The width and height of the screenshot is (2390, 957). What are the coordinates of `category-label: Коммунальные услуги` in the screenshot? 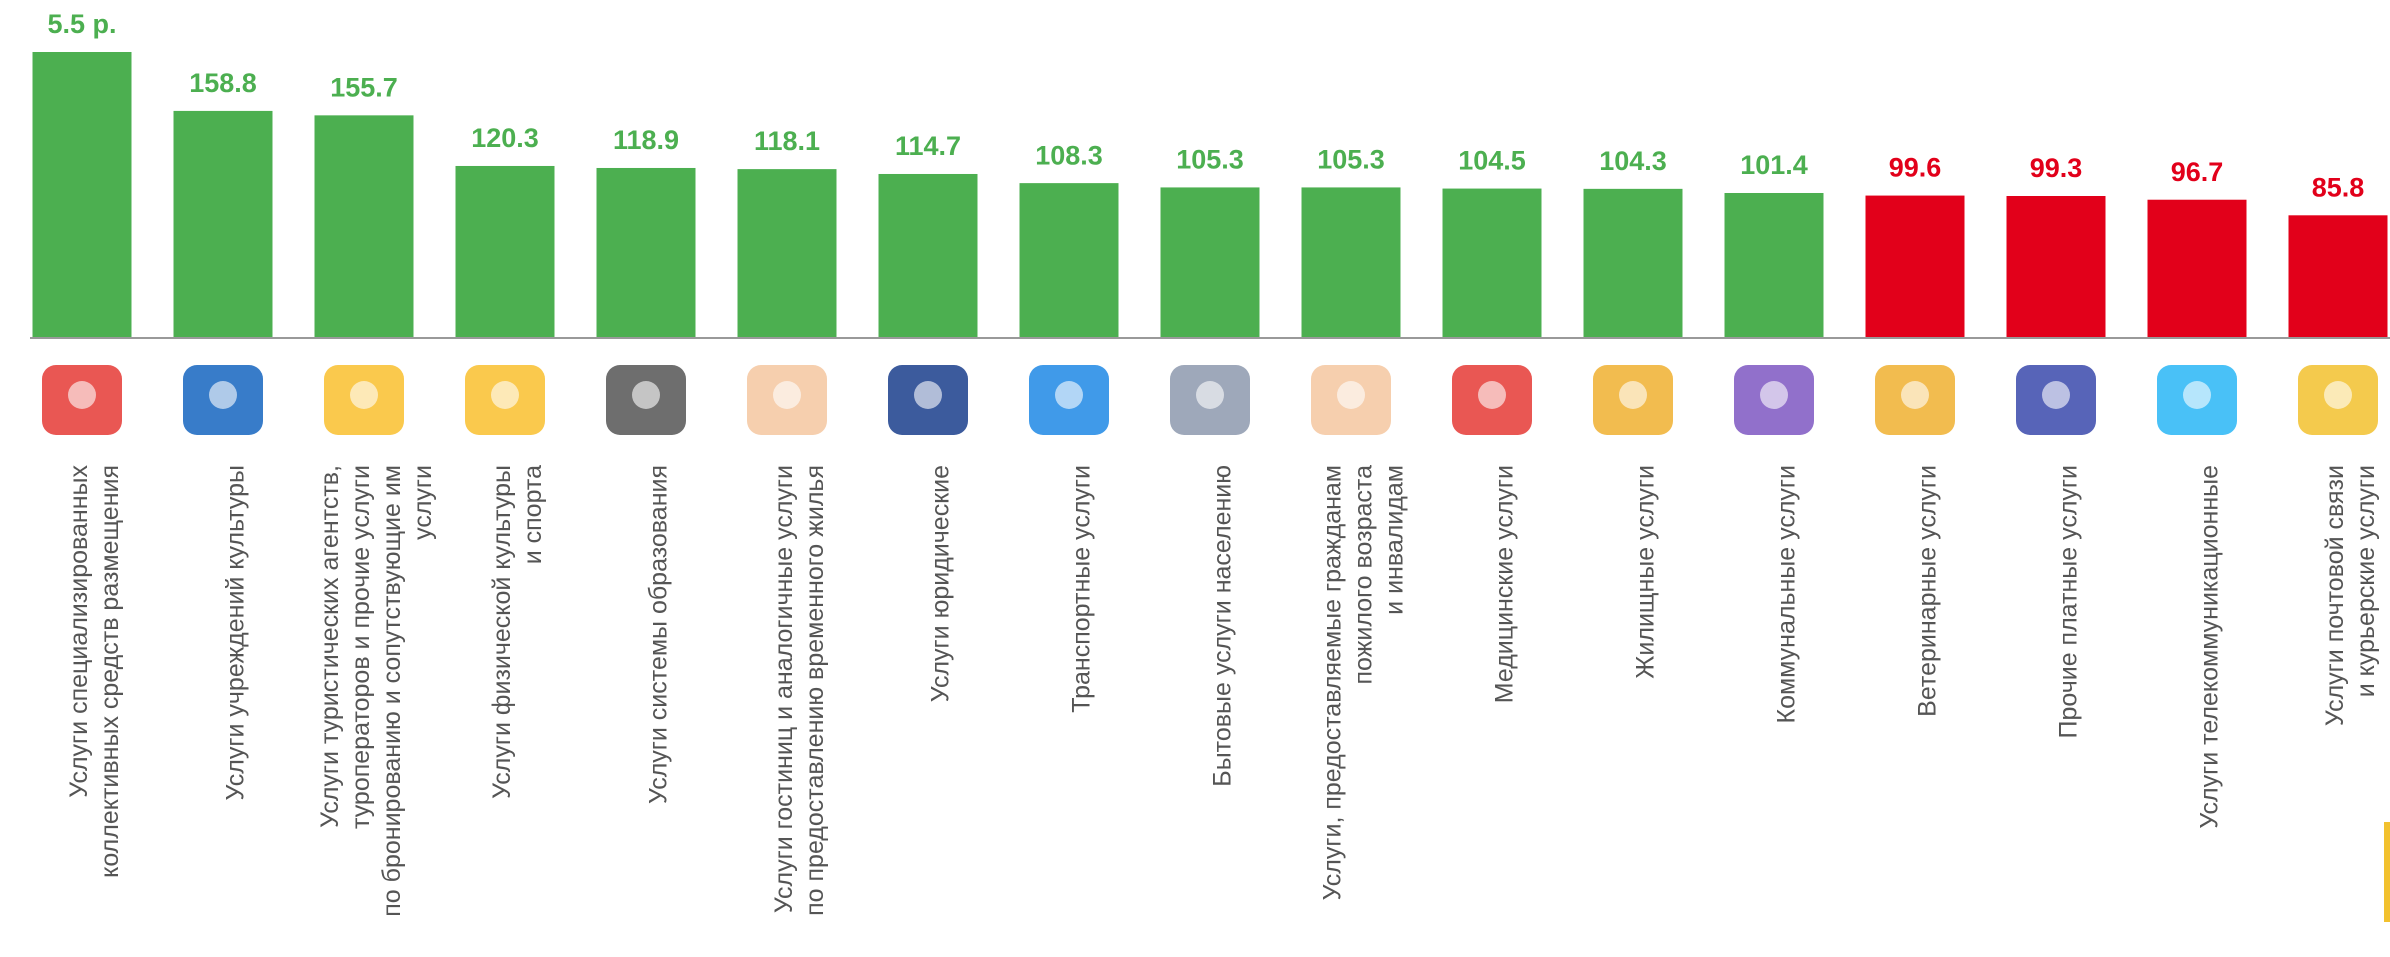 It's located at (1787, 594).